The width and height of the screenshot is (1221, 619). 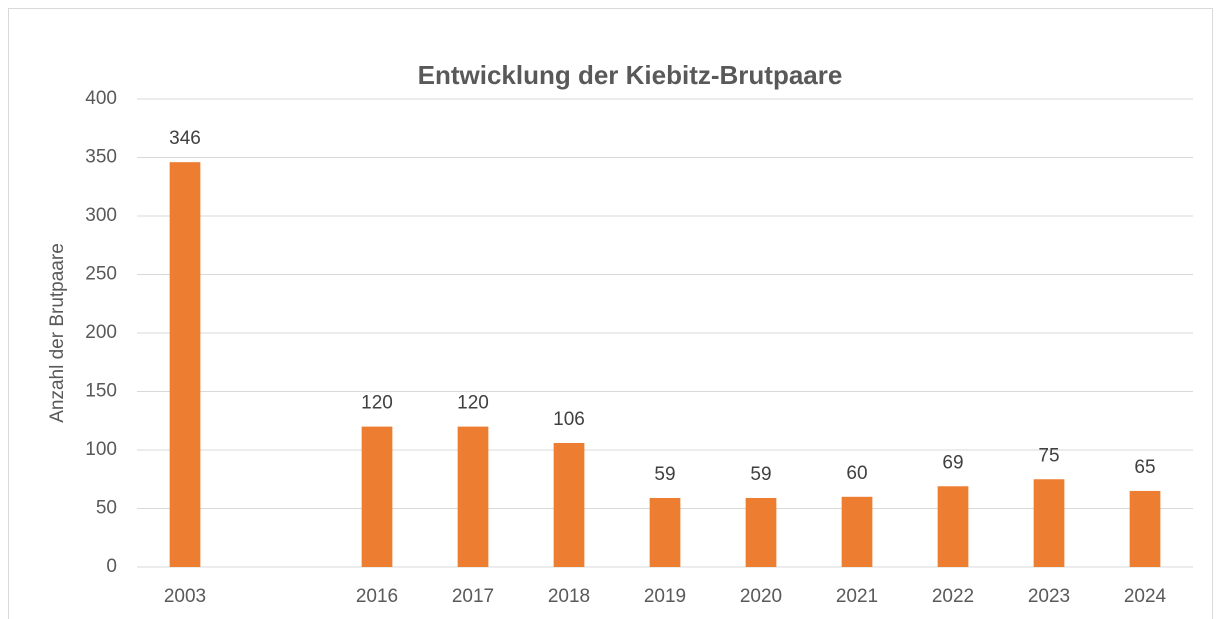 What do you see at coordinates (57, 333) in the screenshot?
I see `y-axis-label: Anzahl der Brutpaare` at bounding box center [57, 333].